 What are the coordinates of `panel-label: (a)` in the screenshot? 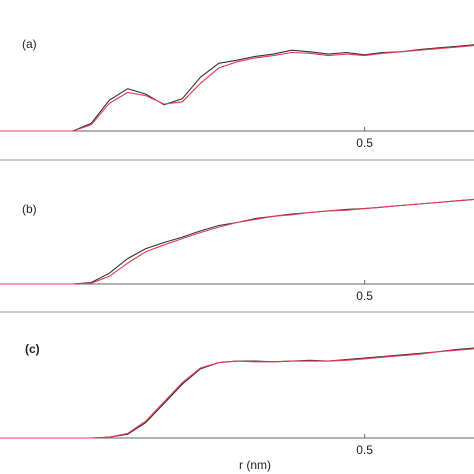 It's located at (29, 44).